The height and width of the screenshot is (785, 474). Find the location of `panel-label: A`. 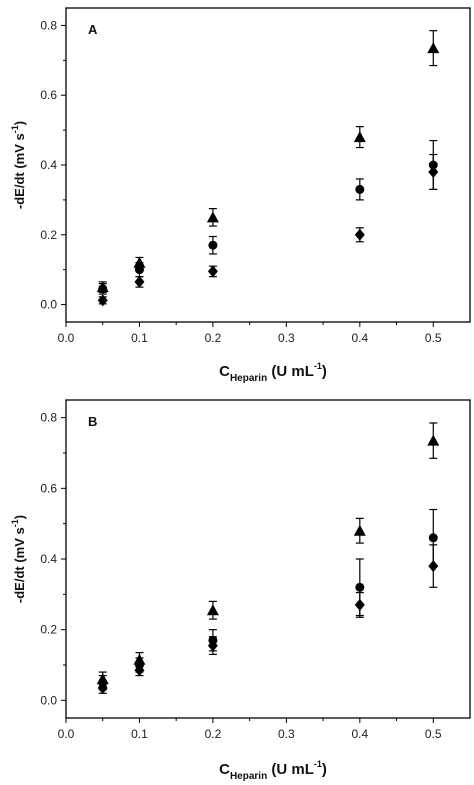

panel-label: A is located at coordinates (93, 29).